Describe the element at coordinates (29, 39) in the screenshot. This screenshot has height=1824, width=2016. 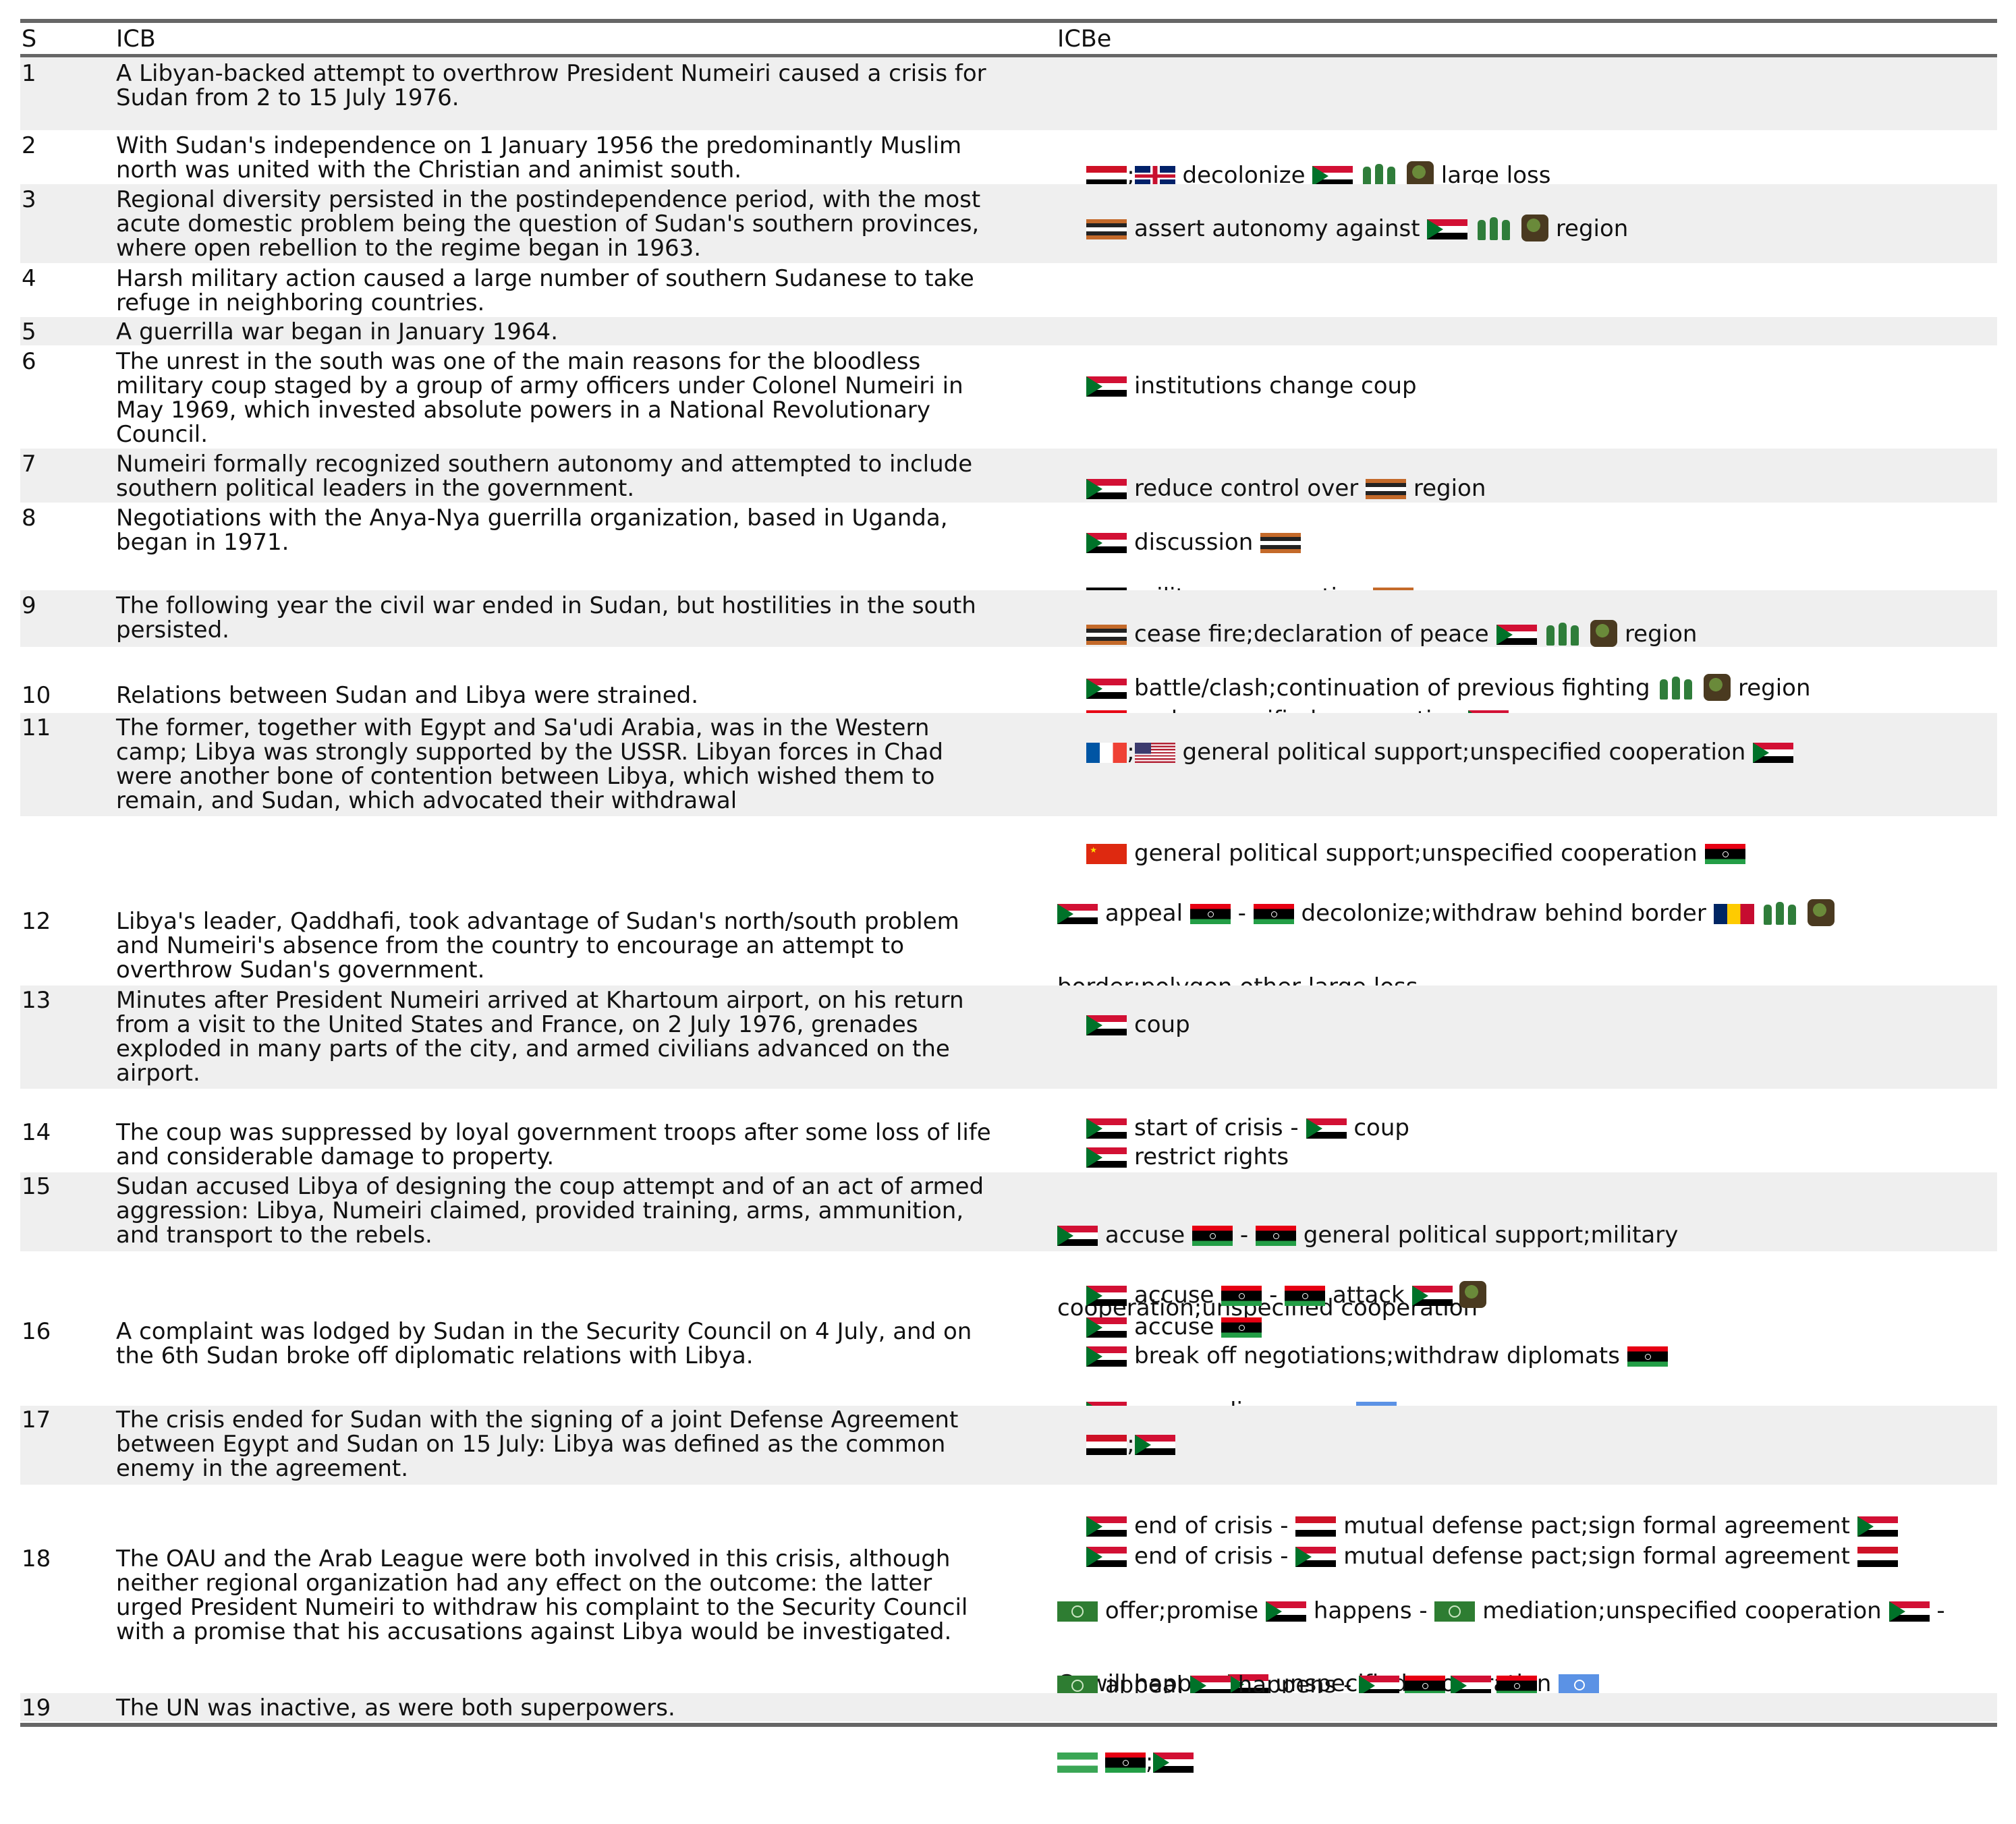
I see `header-s: S` at that location.